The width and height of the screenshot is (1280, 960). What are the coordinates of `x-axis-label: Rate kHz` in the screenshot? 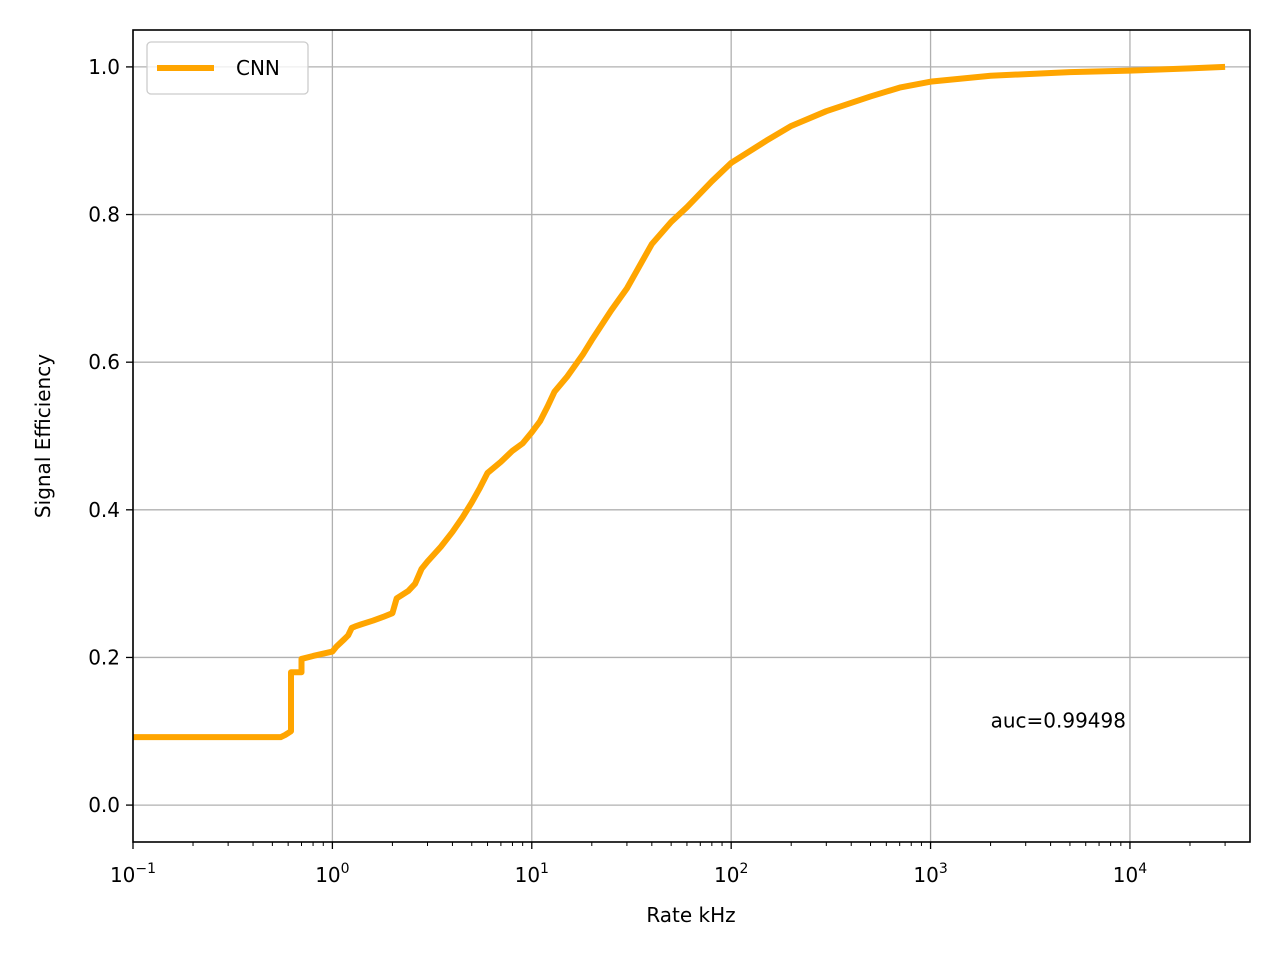 It's located at (690, 915).